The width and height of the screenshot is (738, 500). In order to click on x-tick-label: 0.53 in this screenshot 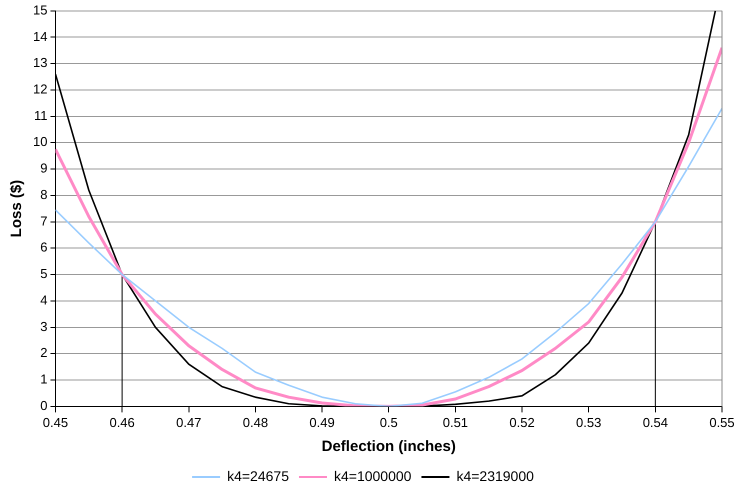, I will do `click(589, 422)`.